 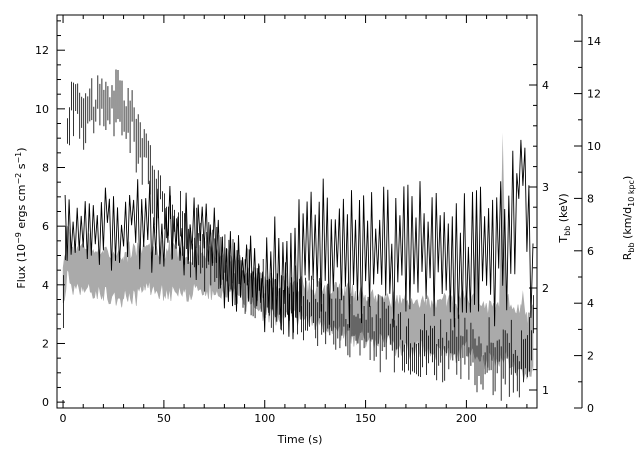 What do you see at coordinates (627, 178) in the screenshot?
I see `rbb-label-unit2: )` at bounding box center [627, 178].